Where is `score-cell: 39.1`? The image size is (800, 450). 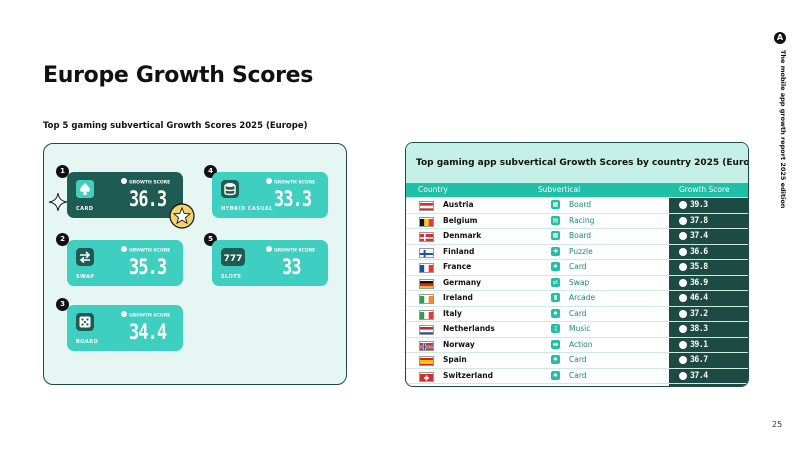
score-cell: 39.1 is located at coordinates (708, 344).